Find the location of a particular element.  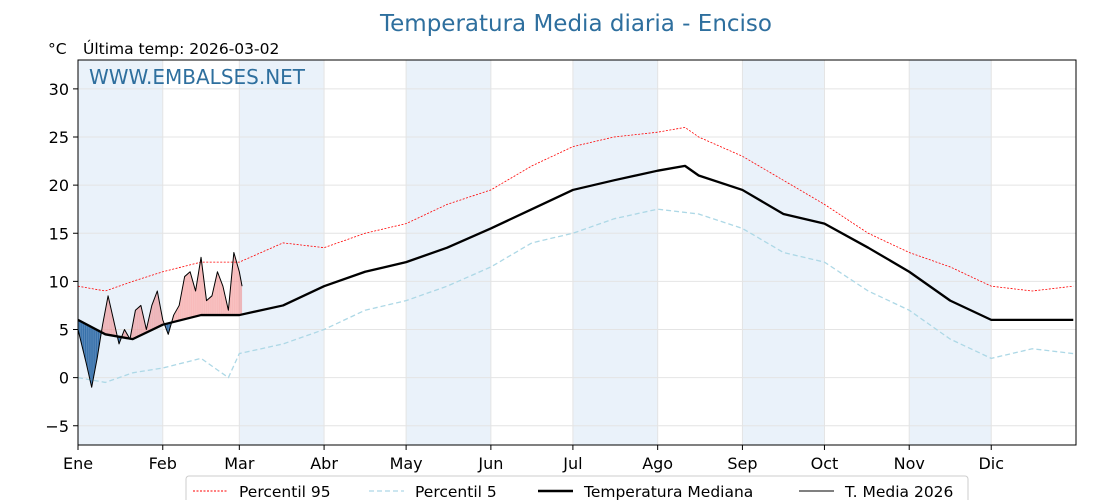

y-tick-label: 10 is located at coordinates (59, 281).